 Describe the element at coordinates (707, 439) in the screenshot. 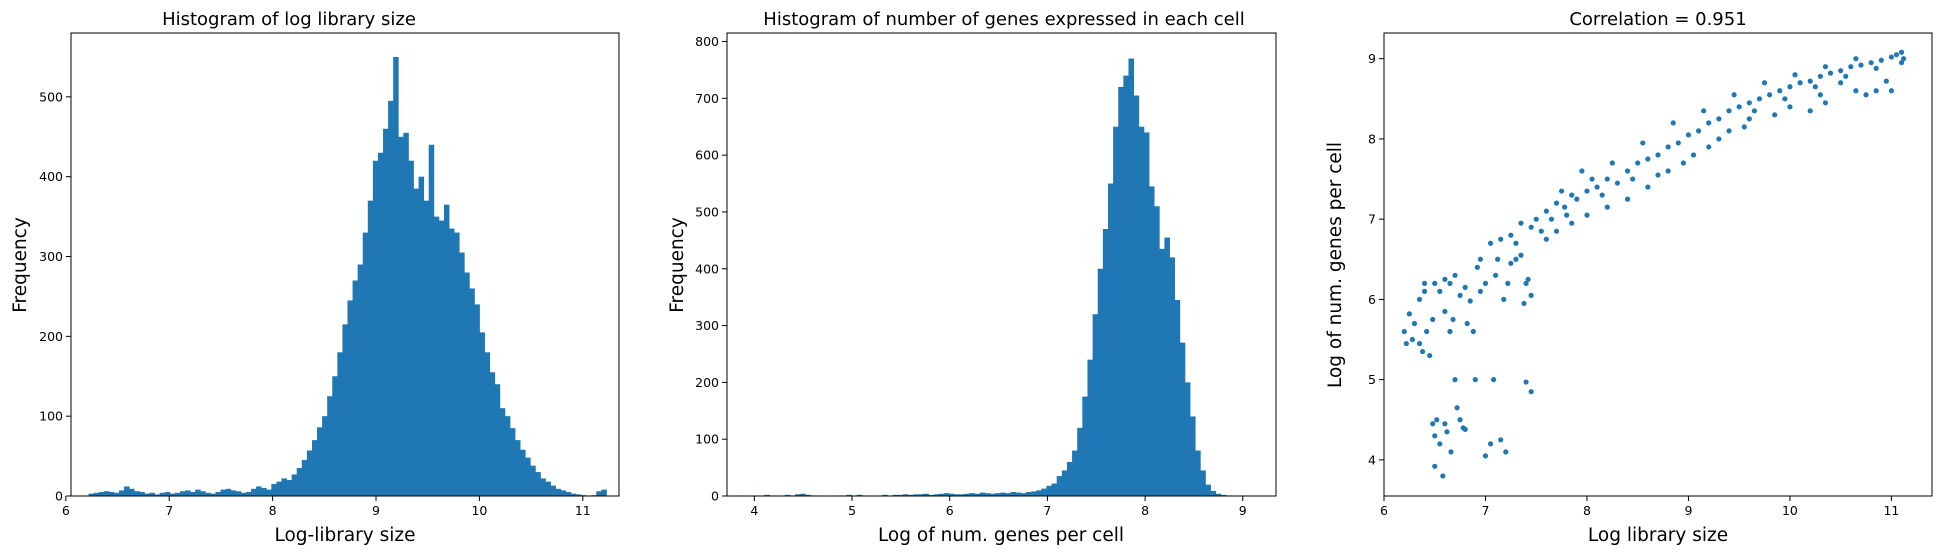

I see `y-tick-label: 100` at that location.